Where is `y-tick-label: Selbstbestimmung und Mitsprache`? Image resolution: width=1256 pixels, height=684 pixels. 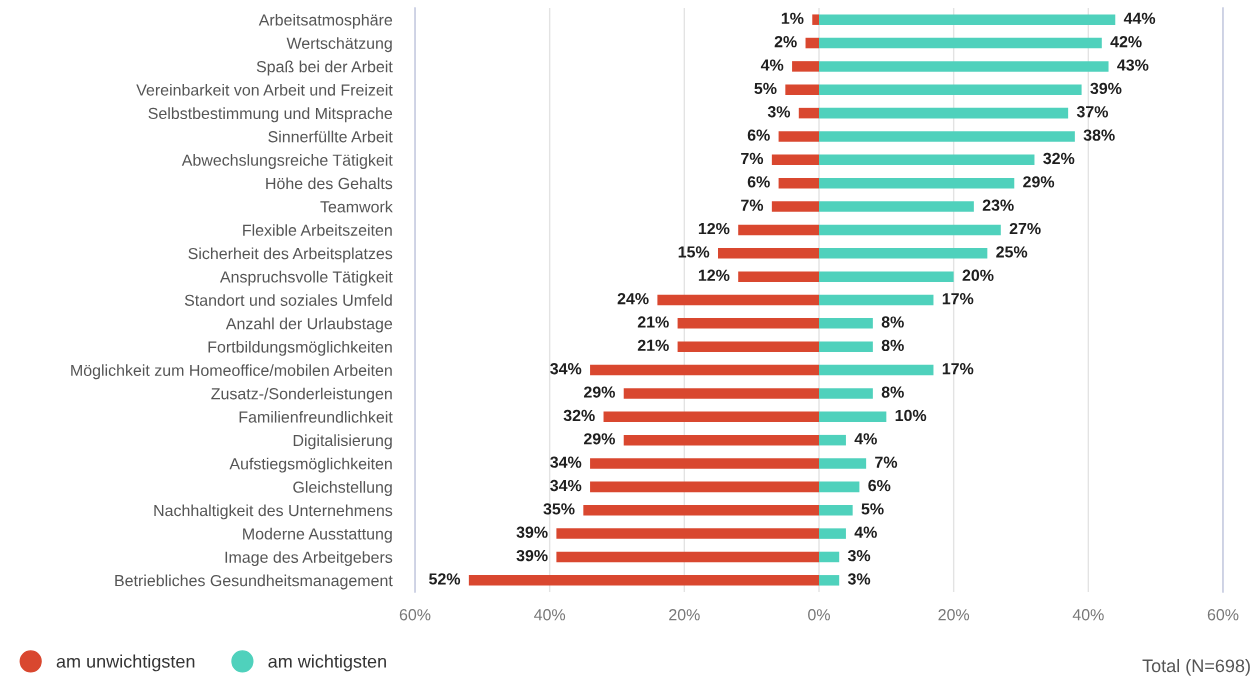 y-tick-label: Selbstbestimmung und Mitsprache is located at coordinates (270, 115).